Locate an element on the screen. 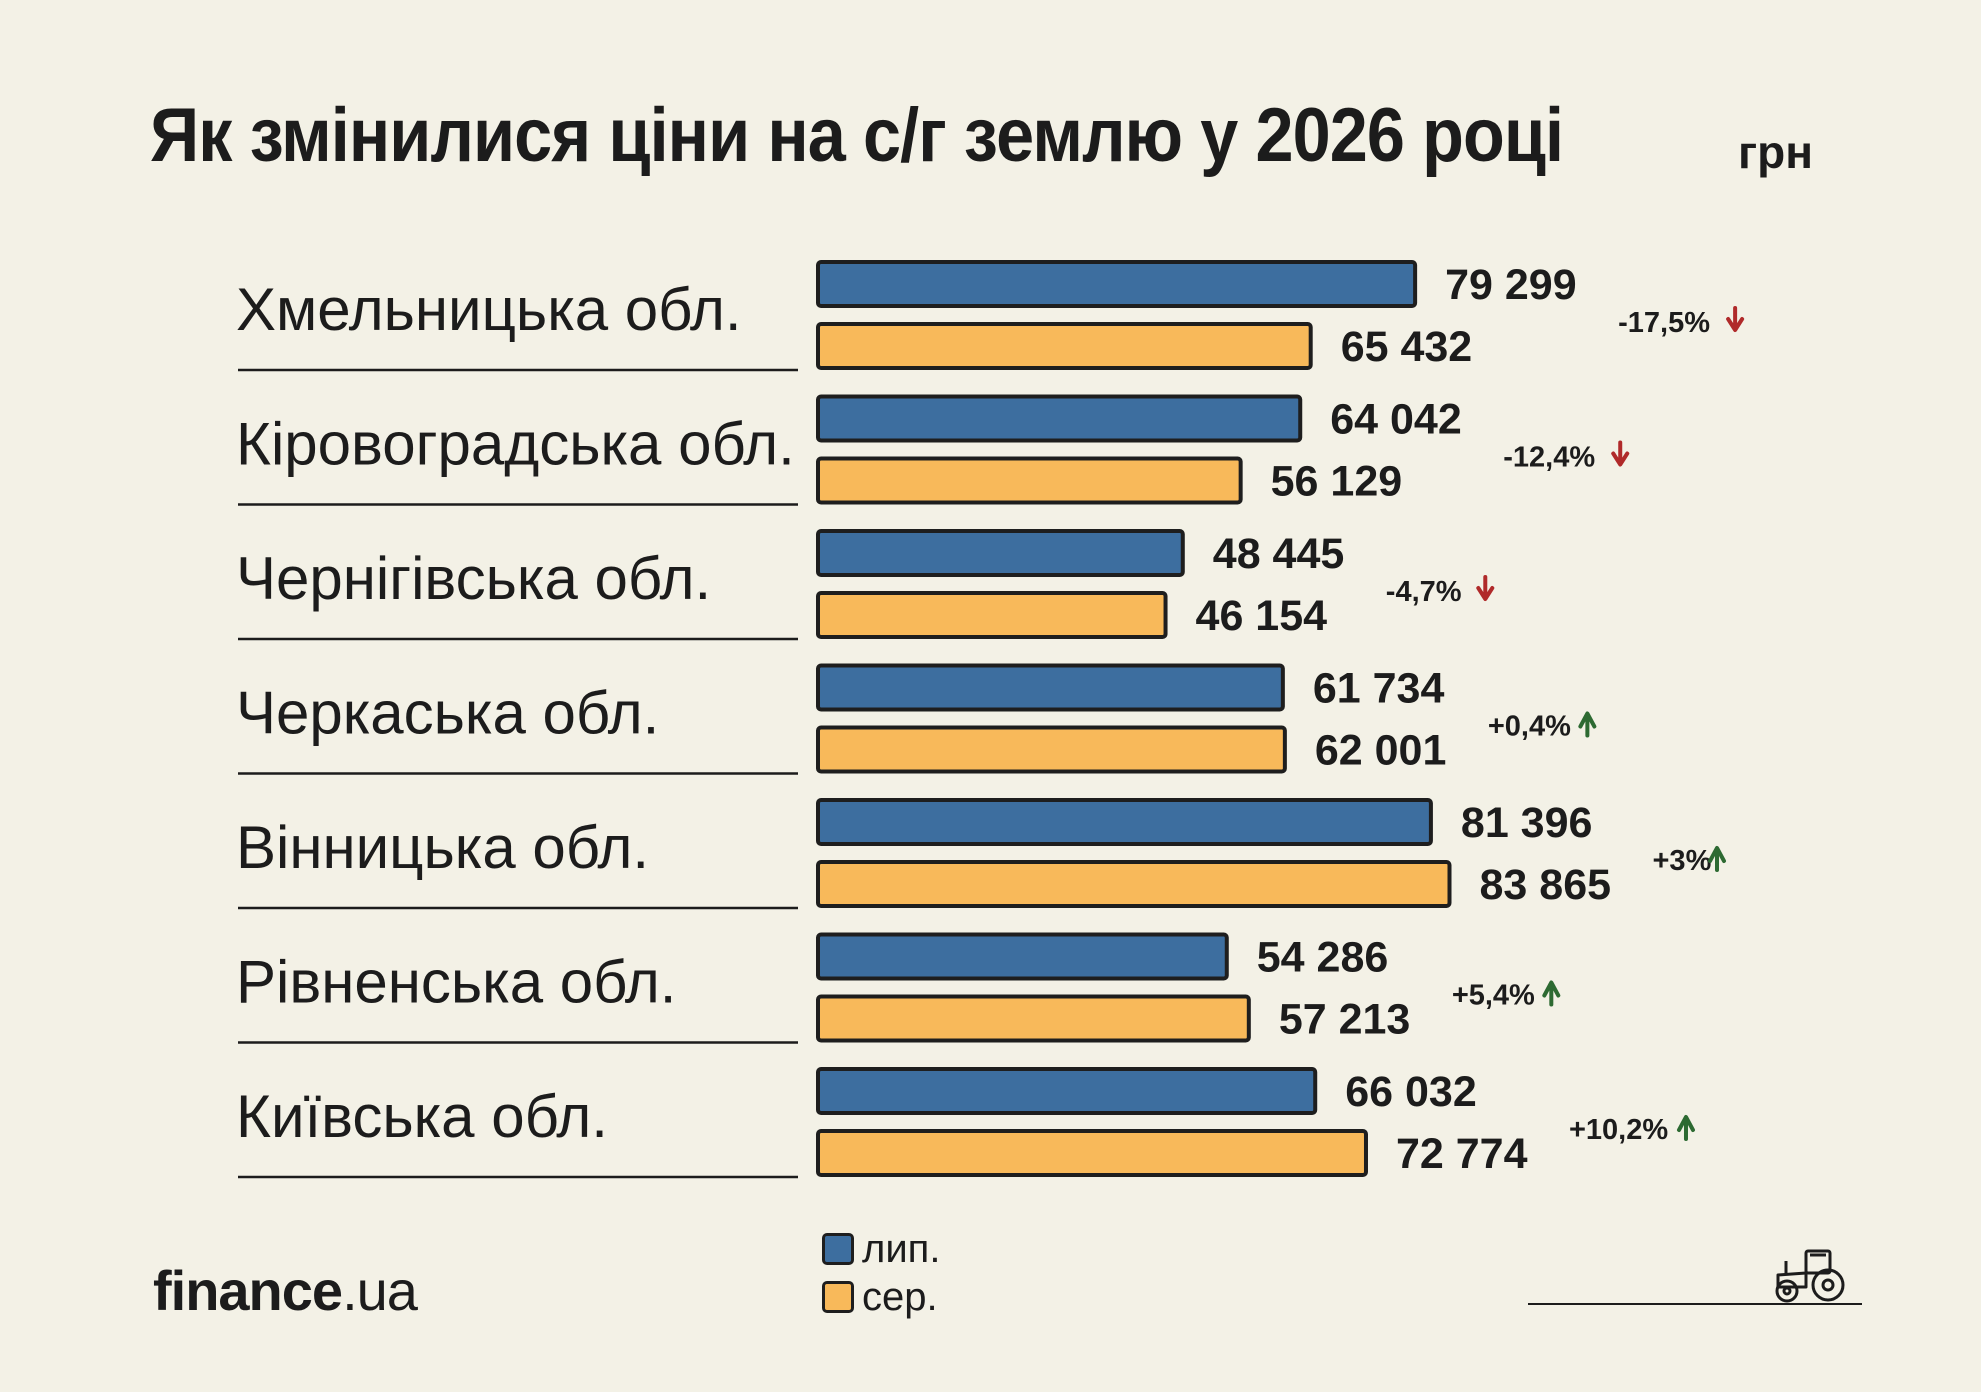  change-label-5: +3% is located at coordinates (1682, 861).